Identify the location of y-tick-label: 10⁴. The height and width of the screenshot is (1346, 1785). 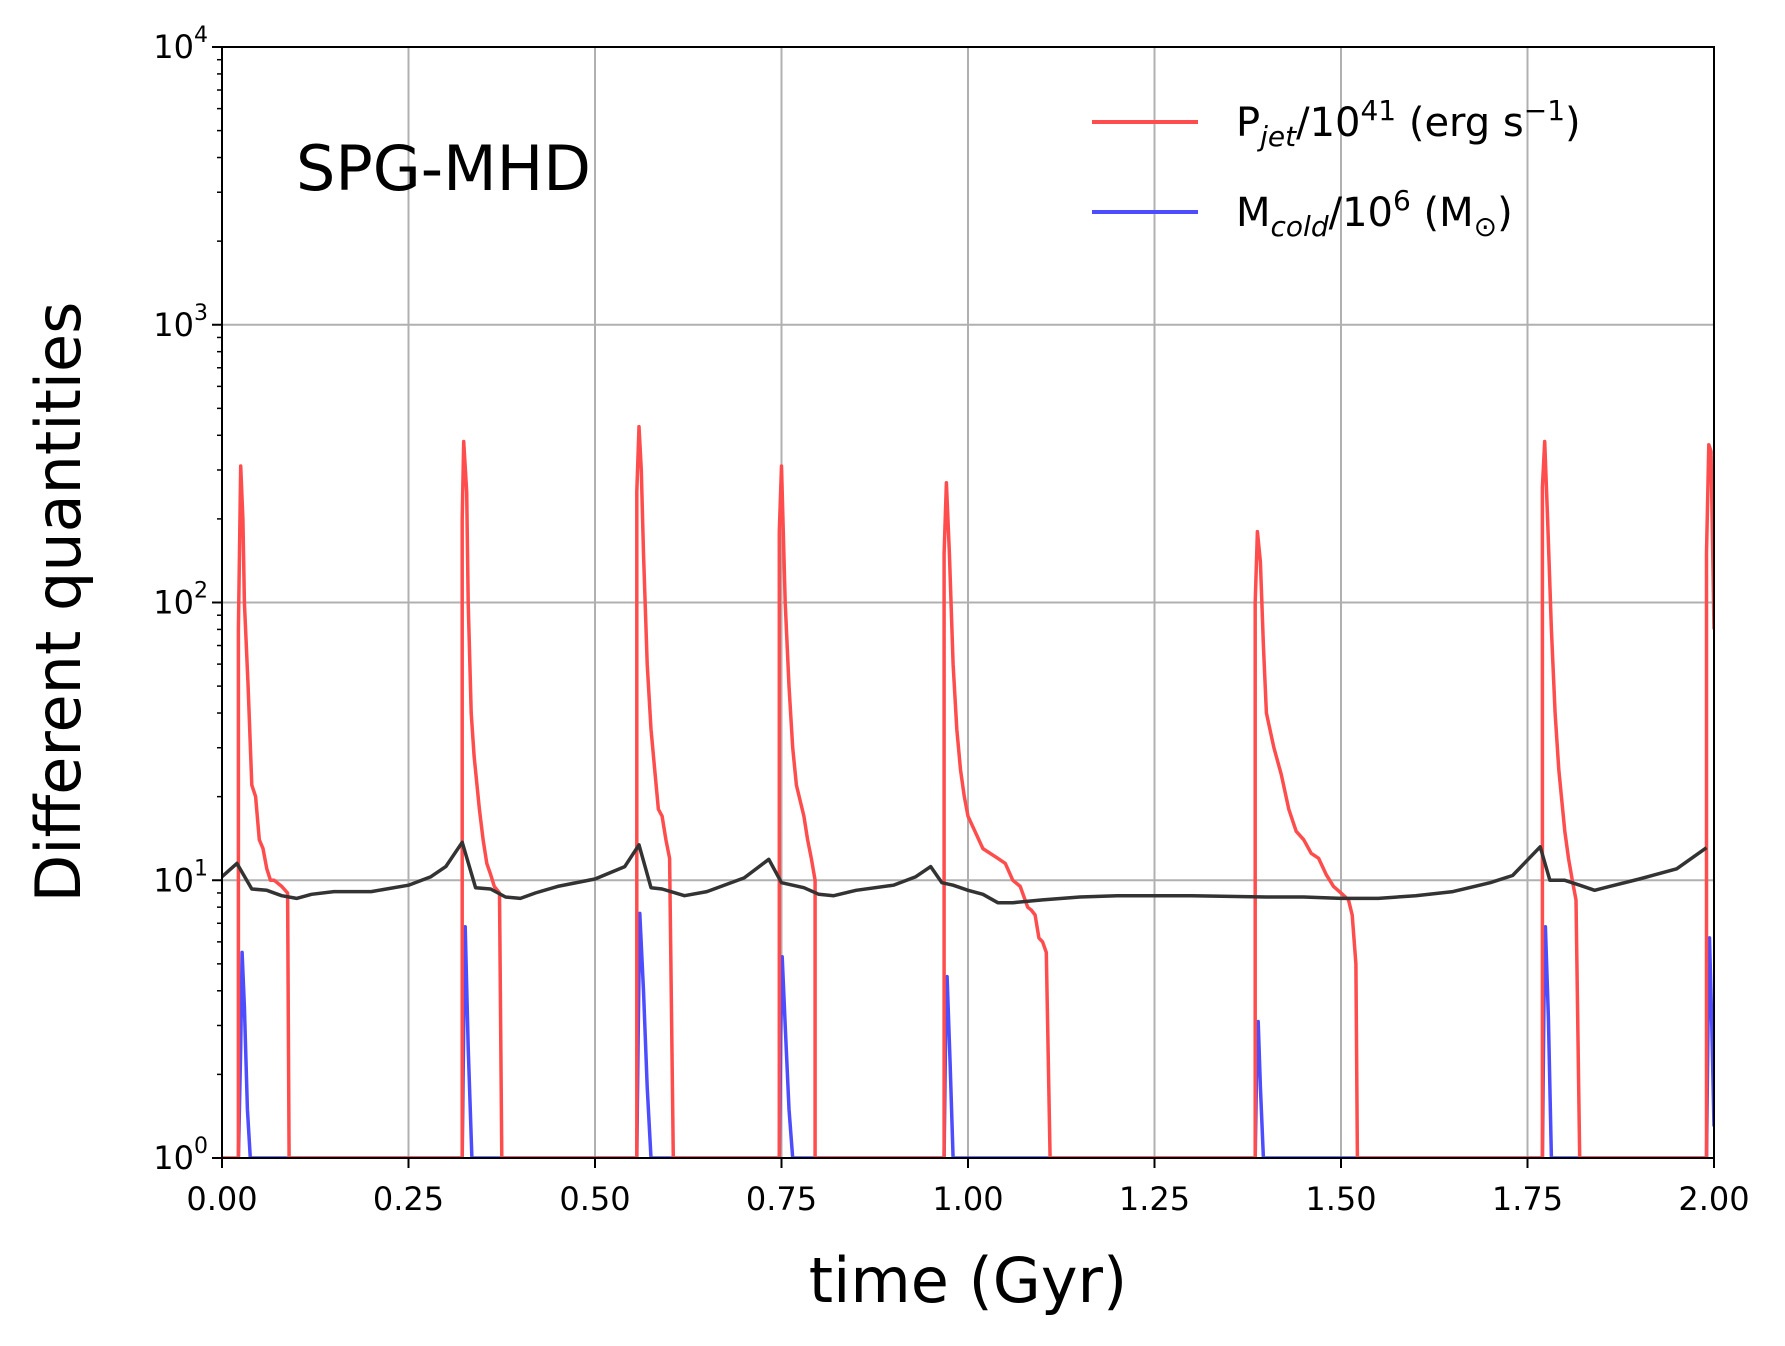
(180, 44).